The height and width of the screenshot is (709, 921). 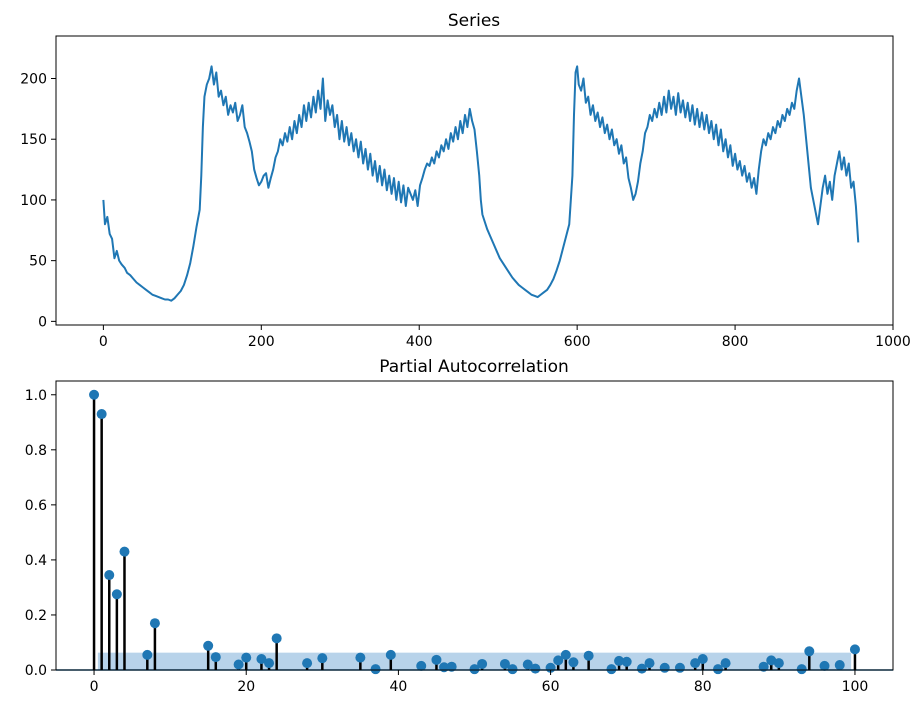 I want to click on series-y-tick-label: 100, so click(x=33, y=201).